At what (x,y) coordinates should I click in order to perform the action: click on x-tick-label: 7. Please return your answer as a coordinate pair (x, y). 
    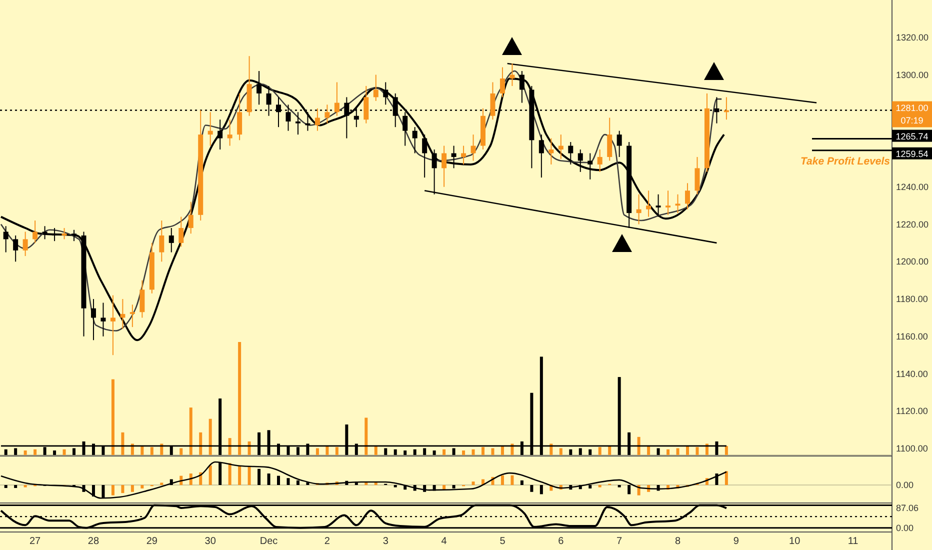
    Looking at the image, I should click on (619, 541).